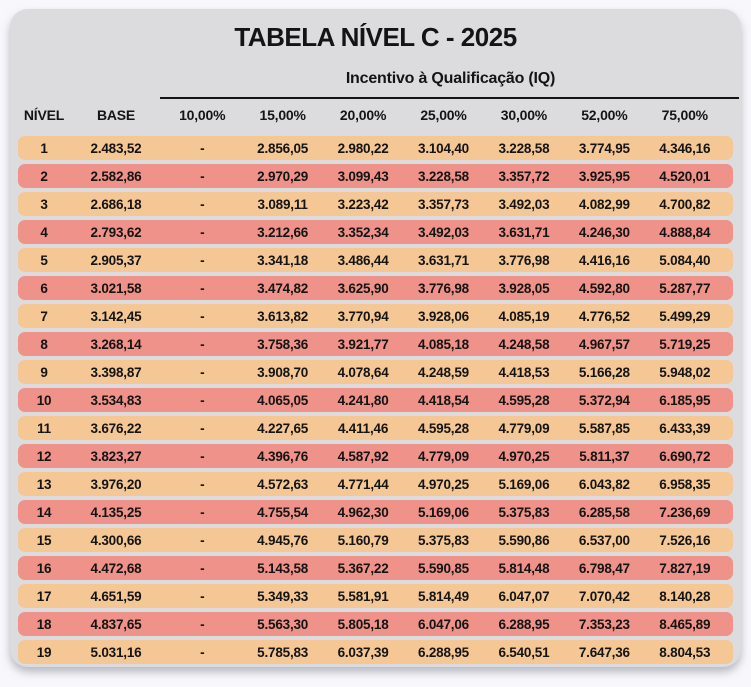 The width and height of the screenshot is (751, 687). Describe the element at coordinates (443, 456) in the screenshot. I see `value-cell: 4.779,09` at that location.